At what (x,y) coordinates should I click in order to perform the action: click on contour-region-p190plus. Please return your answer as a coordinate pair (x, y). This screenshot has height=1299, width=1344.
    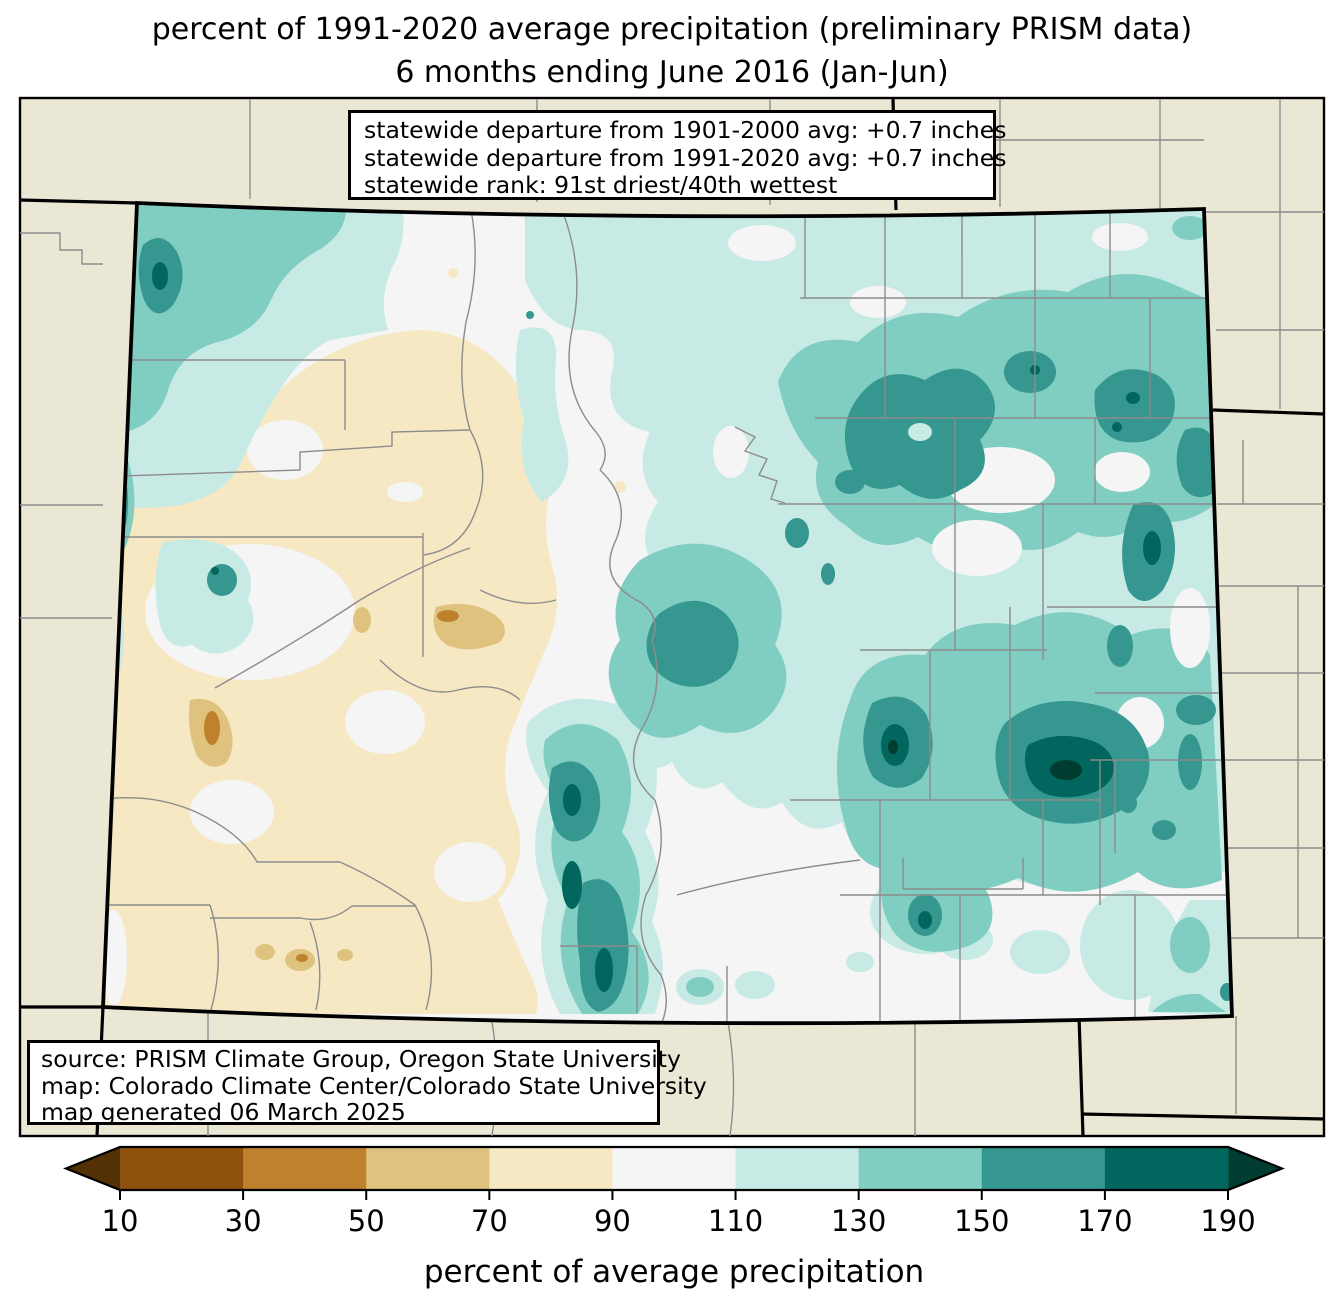
    Looking at the image, I should click on (1066, 770).